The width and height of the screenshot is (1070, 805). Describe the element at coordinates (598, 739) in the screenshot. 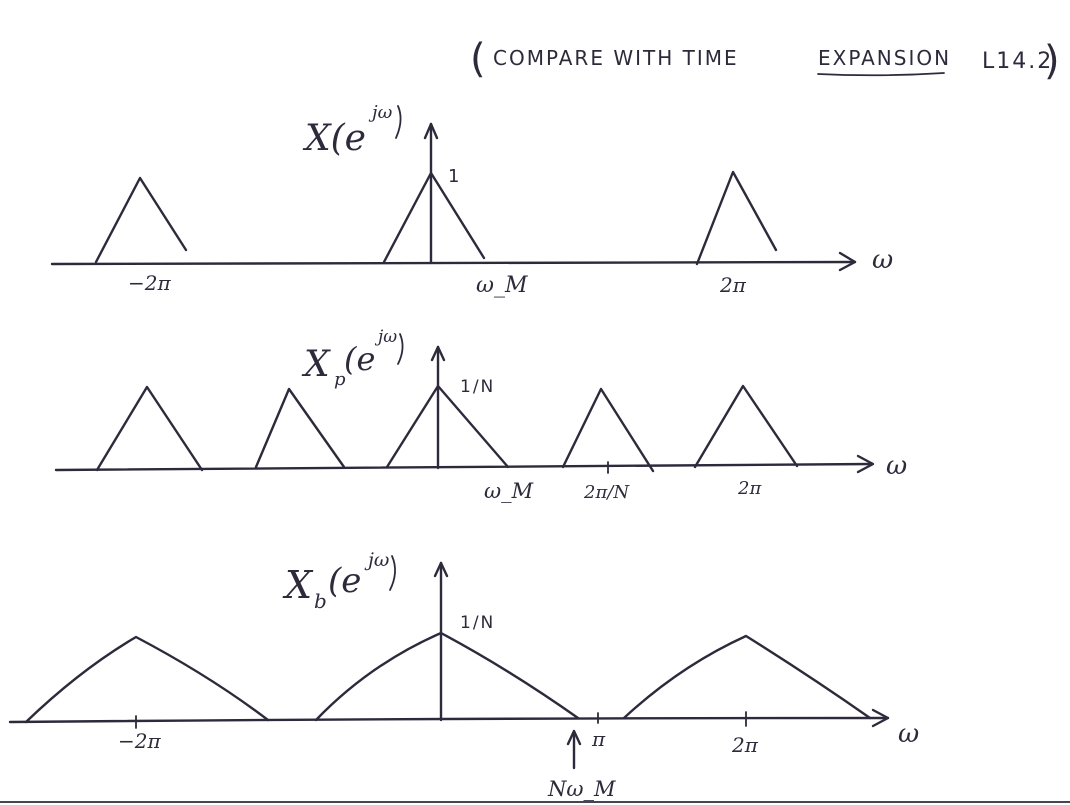

I see `plot3-tick-pi: π` at that location.